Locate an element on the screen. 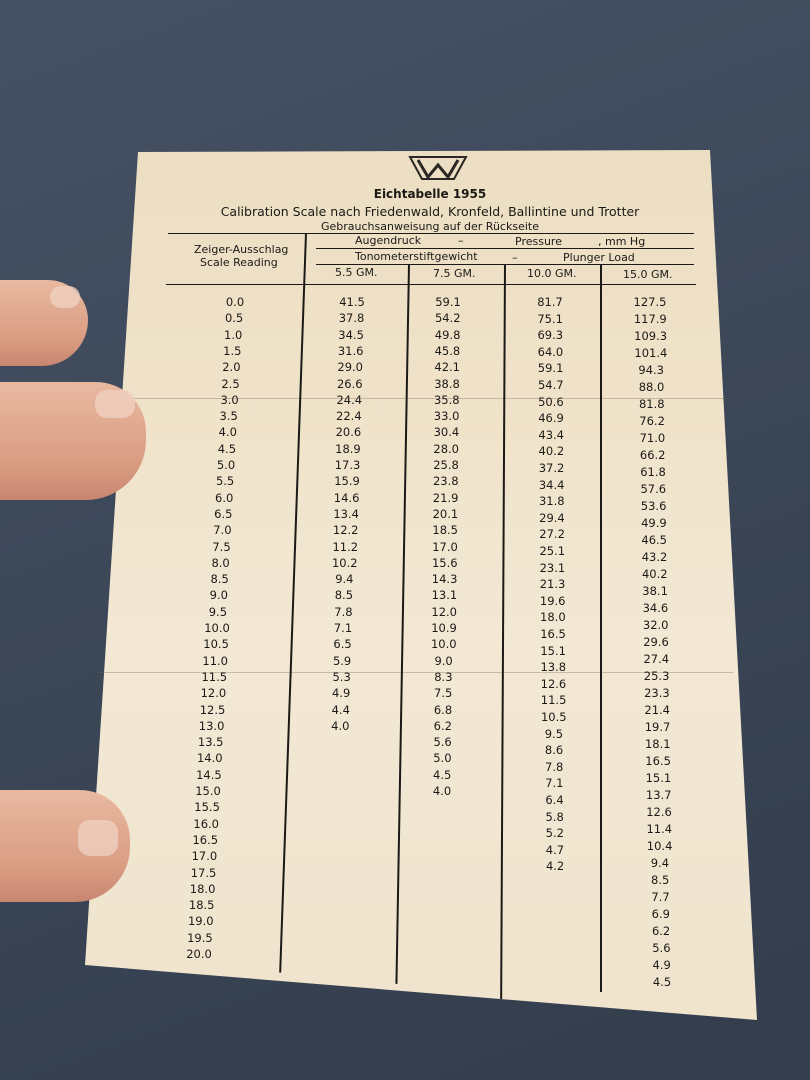  pressure-value-cell: 34.5 is located at coordinates (351, 334).